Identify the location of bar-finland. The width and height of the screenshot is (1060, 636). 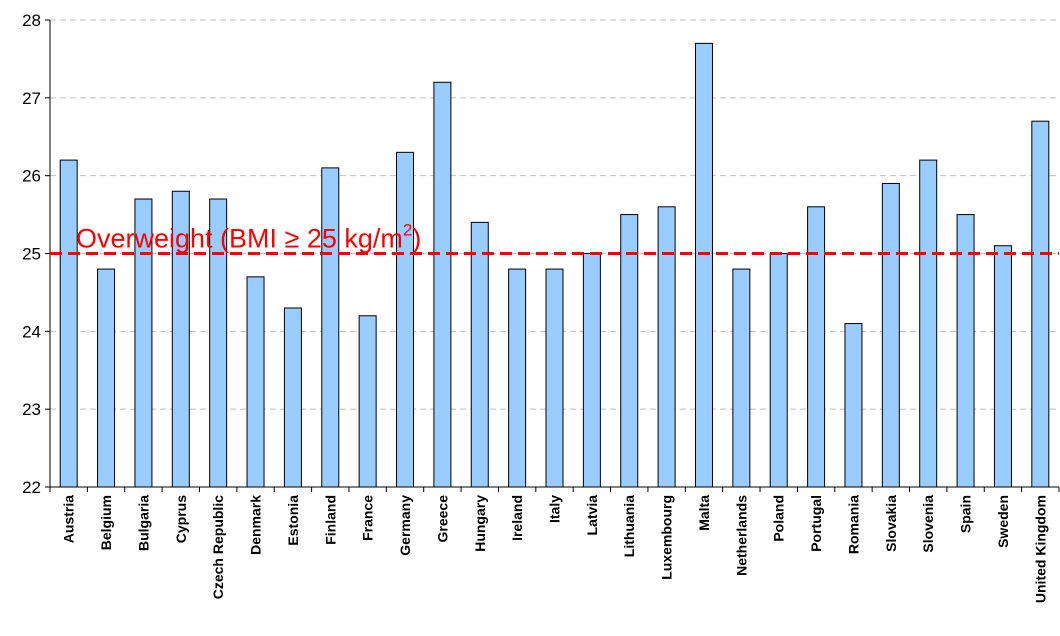
(330, 327).